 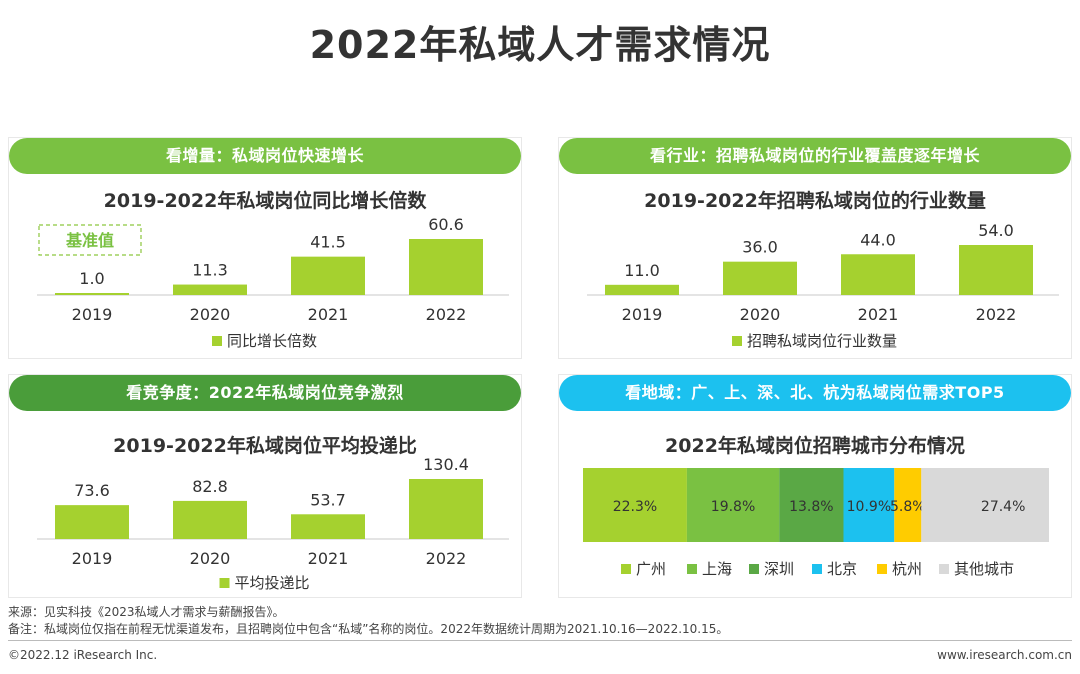 I want to click on legend-swatch-其他城市, so click(x=944, y=569).